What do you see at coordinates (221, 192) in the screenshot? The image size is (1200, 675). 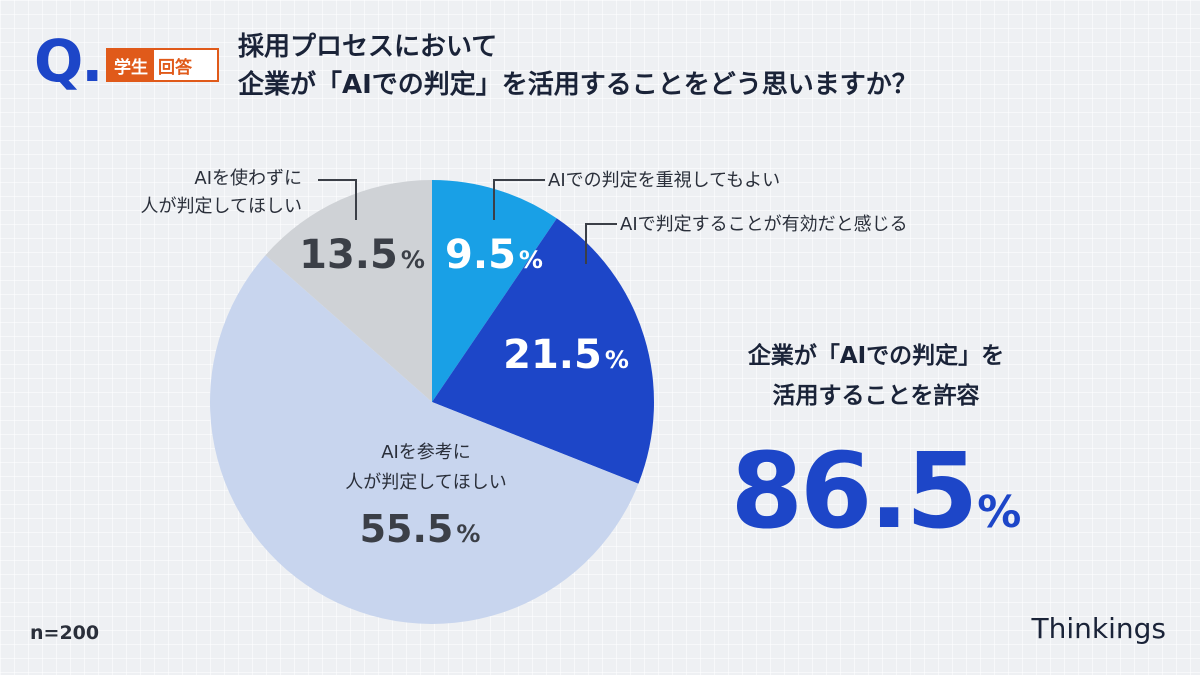 I see `slice-label-4: AIを使わずに人が判定してほしい` at bounding box center [221, 192].